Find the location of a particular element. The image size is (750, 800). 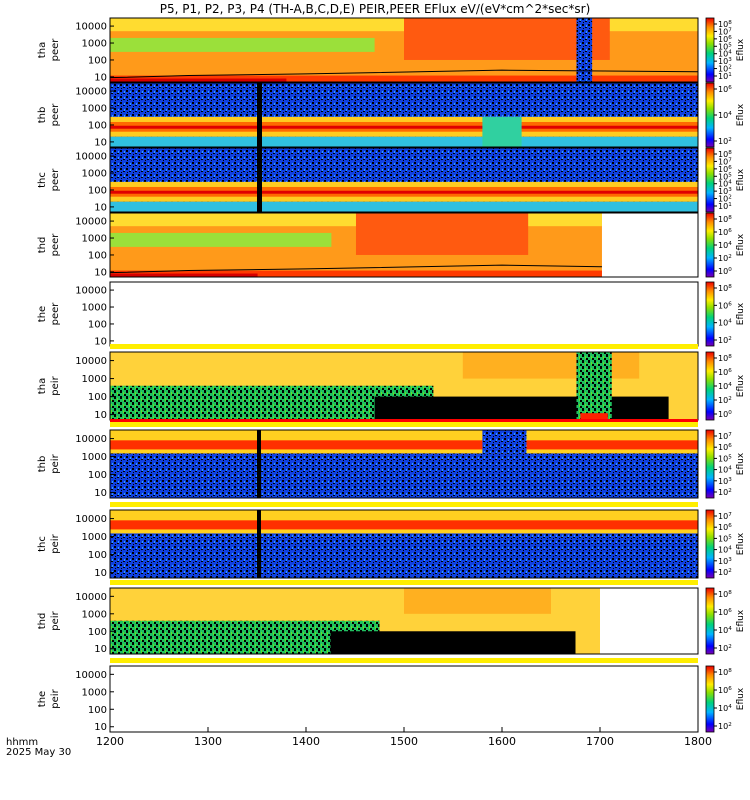

band-the-peir is located at coordinates (404, 660).